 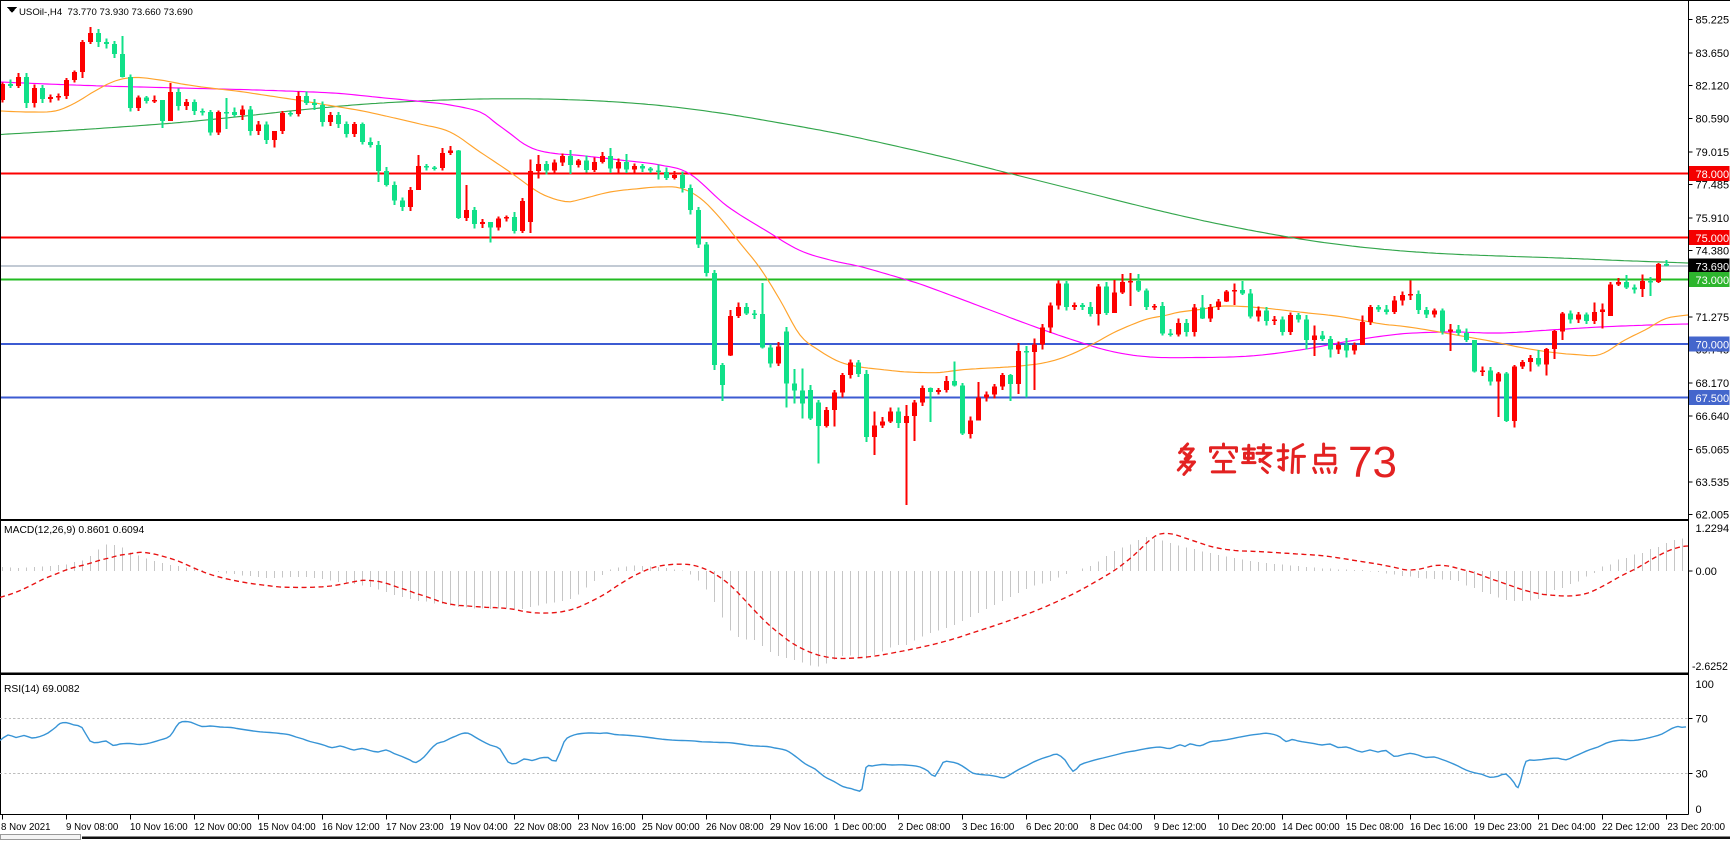 What do you see at coordinates (1713, 175) in the screenshot?
I see `svg-text: 78.000` at bounding box center [1713, 175].